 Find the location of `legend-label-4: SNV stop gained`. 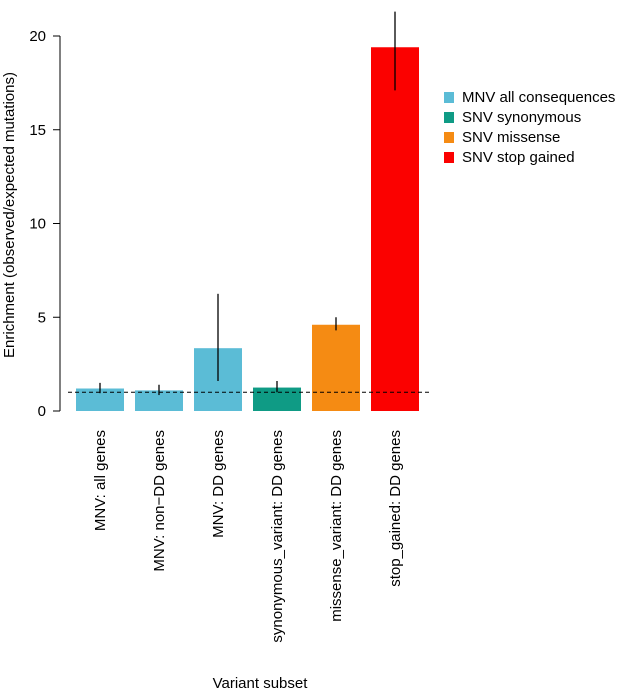

legend-label-4: SNV stop gained is located at coordinates (518, 157).